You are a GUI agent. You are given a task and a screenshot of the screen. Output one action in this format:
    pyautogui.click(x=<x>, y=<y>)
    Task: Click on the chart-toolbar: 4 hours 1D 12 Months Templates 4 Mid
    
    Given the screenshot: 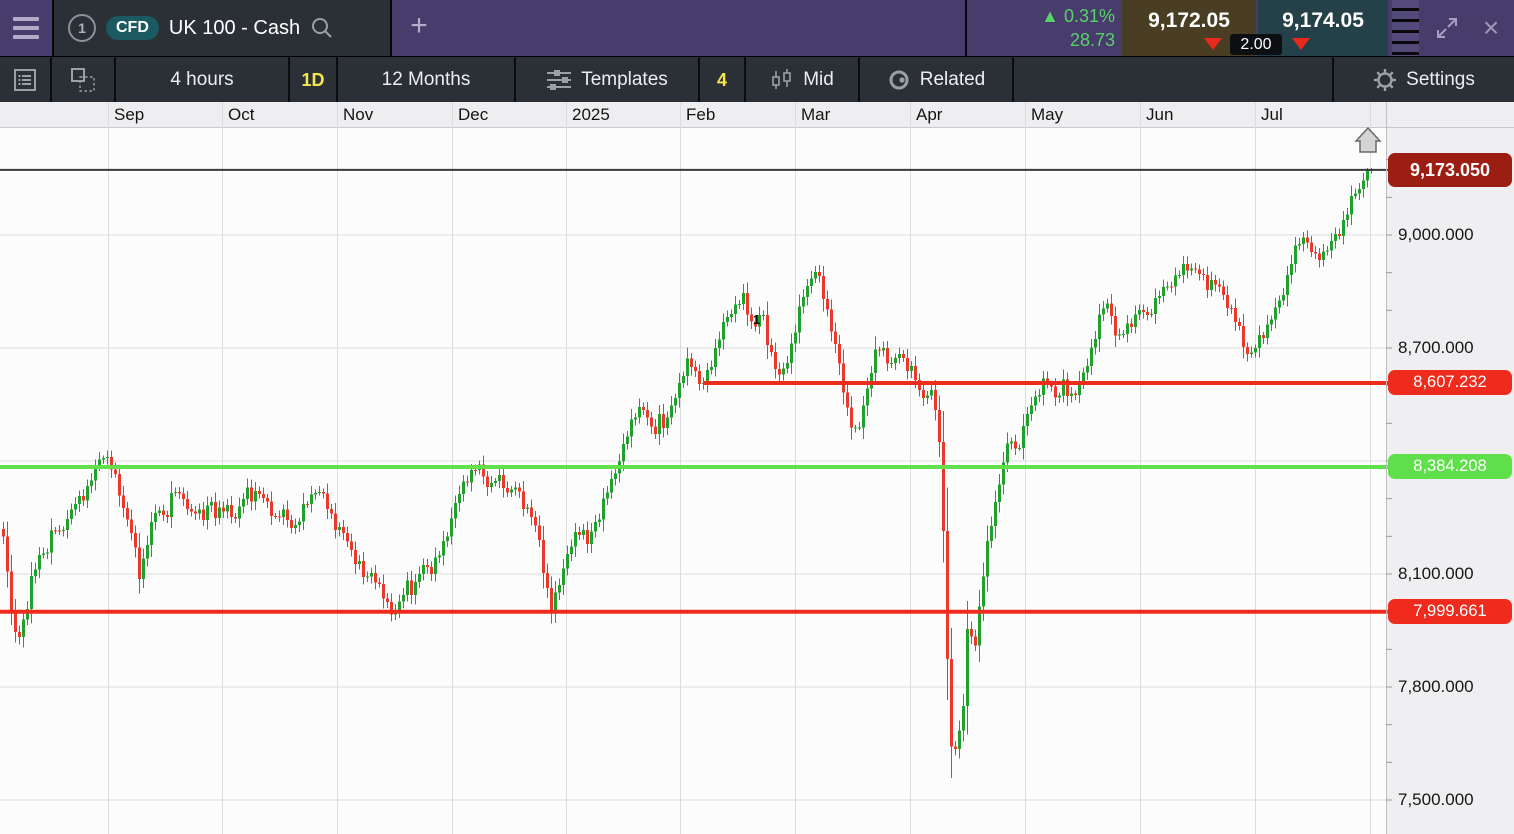 What is the action you would take?
    pyautogui.click(x=757, y=81)
    